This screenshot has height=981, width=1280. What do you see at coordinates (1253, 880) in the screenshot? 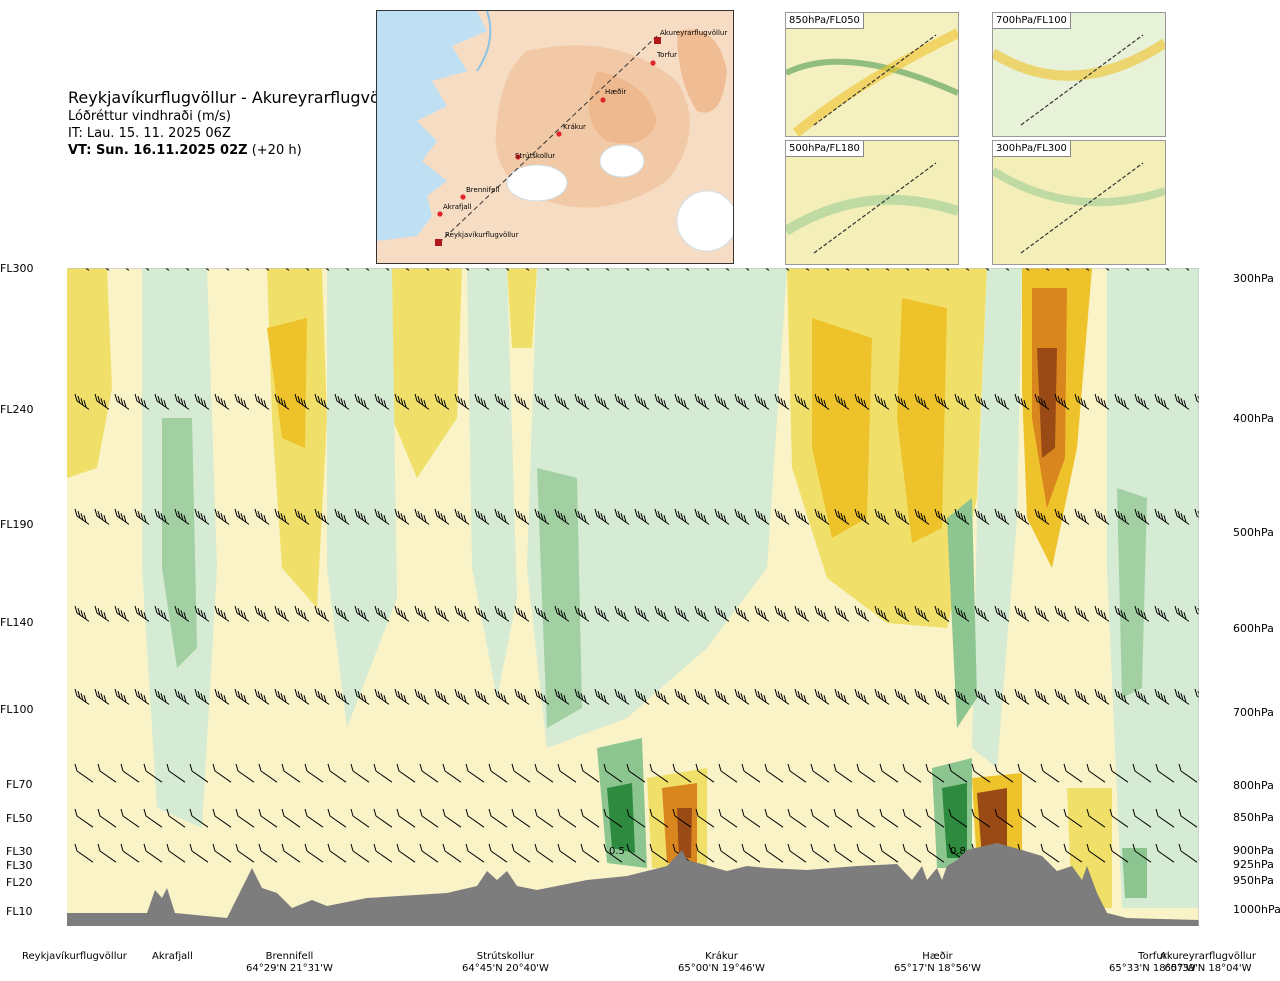
I see `pressure-label: 950hPa` at bounding box center [1253, 880].